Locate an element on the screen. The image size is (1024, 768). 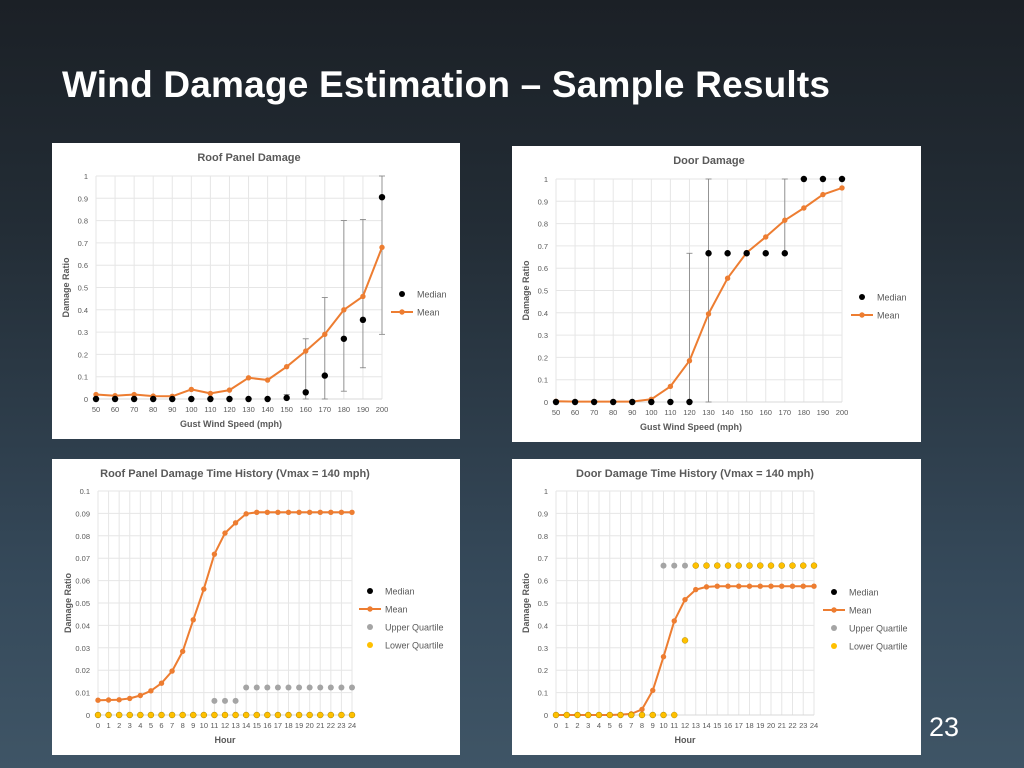
legend-median-marker is located at coordinates (862, 297).